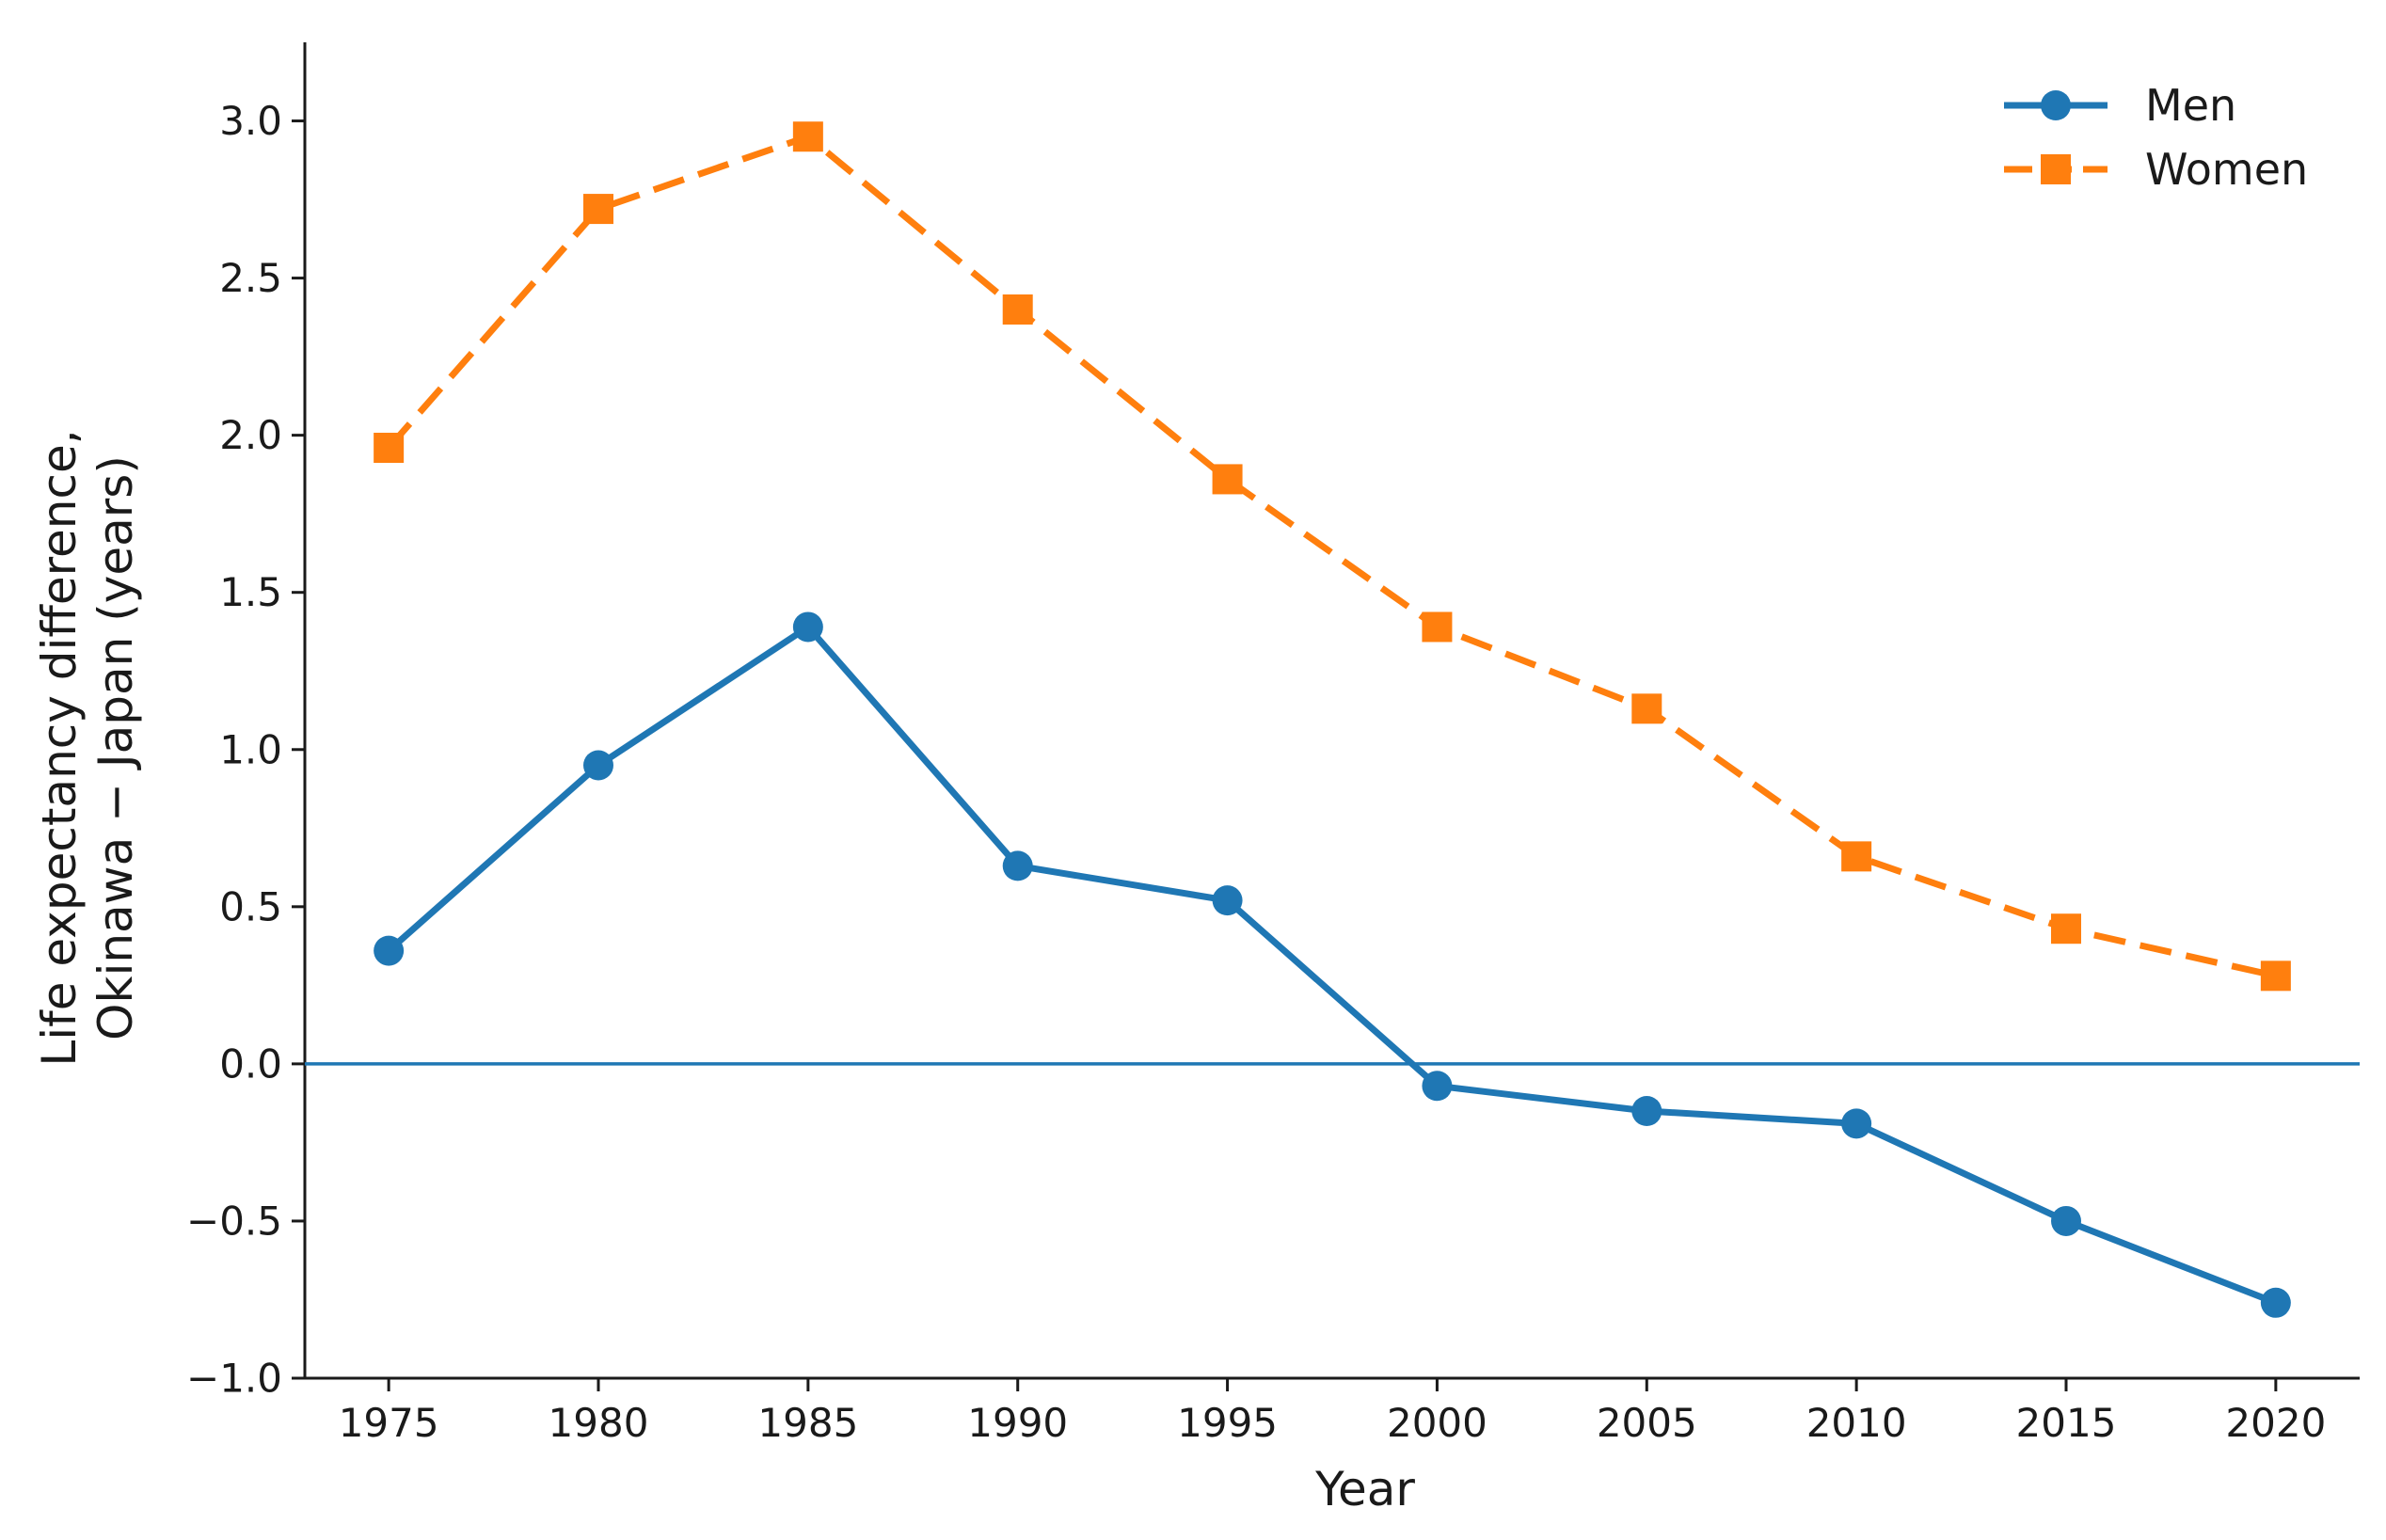 This screenshot has width=2386, height=1540. Describe the element at coordinates (234, 1221) in the screenshot. I see `y-tick-label: −0.5` at that location.